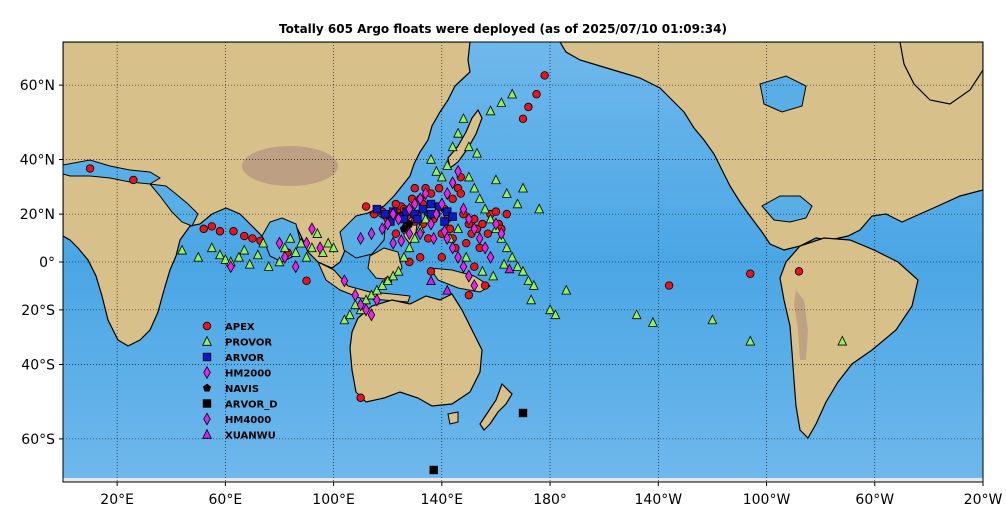  Describe the element at coordinates (117, 500) in the screenshot. I see `x-tick-label: 20°E` at that location.